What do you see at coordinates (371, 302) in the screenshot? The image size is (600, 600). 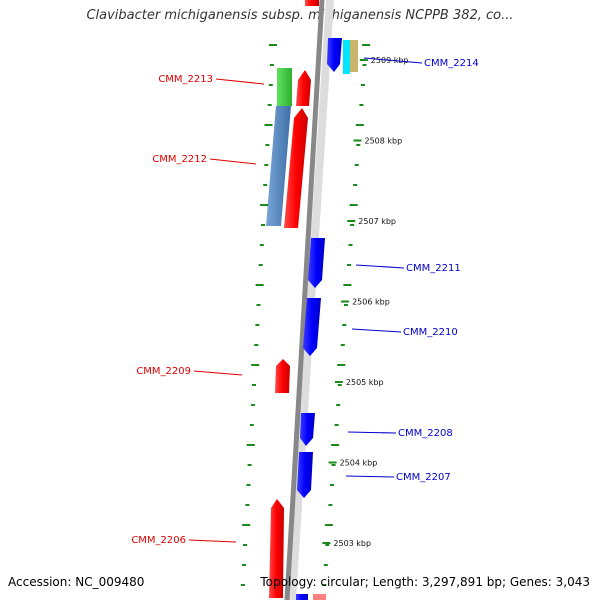 I see `scale-tick-label: 2506 kbp` at bounding box center [371, 302].